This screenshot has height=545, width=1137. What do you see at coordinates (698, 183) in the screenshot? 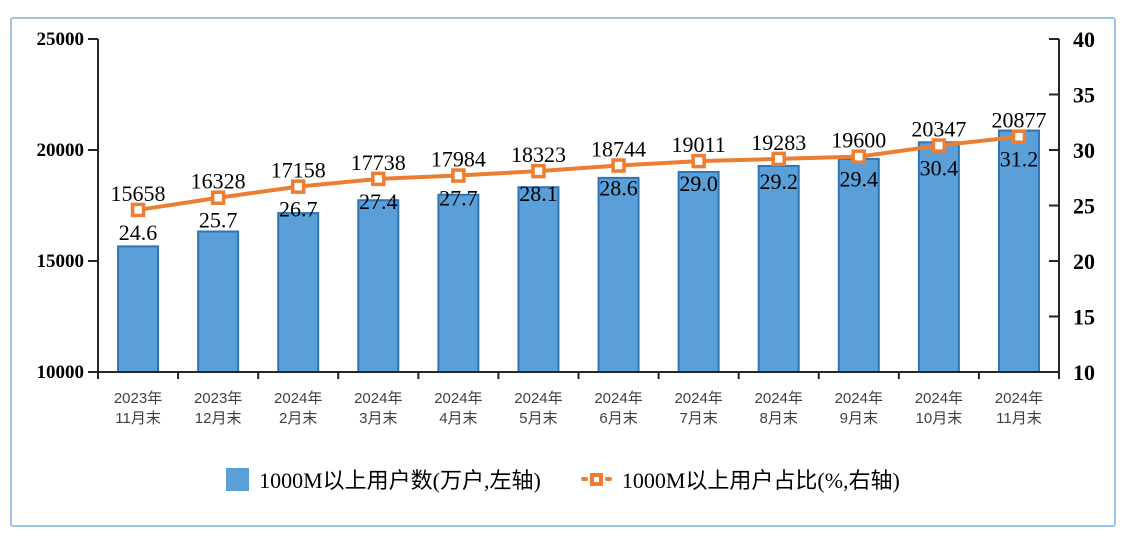
I see `line-value-label: 29.0` at bounding box center [698, 183].